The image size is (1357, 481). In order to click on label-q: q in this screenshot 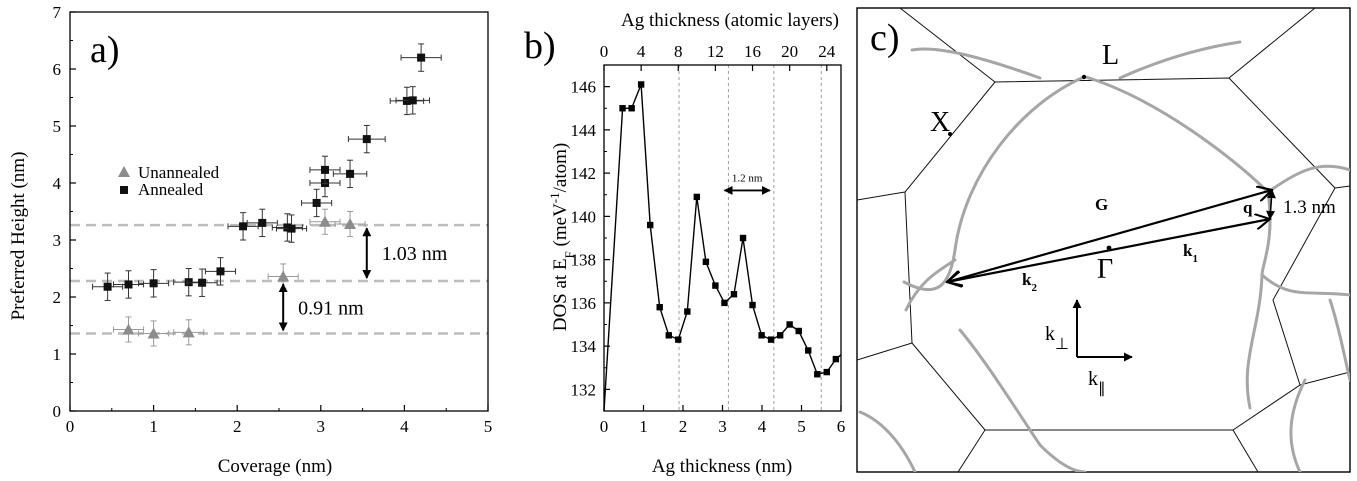, I will do `click(1248, 207)`.